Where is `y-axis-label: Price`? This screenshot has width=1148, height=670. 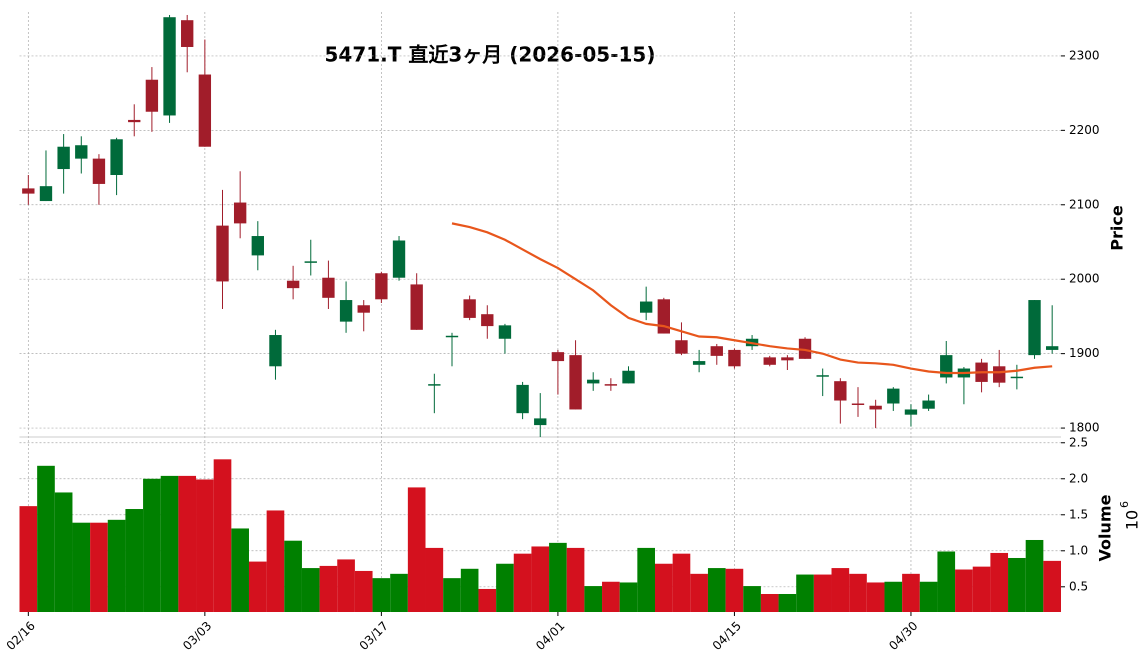 y-axis-label: Price is located at coordinates (1117, 228).